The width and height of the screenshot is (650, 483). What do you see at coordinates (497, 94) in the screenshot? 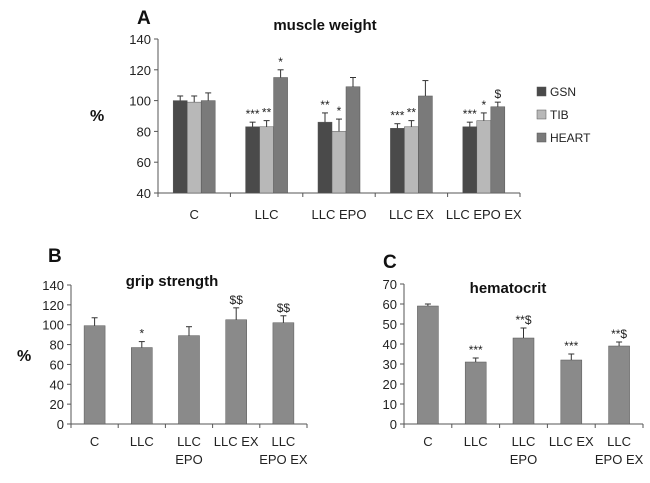
I see `significance-label-A: $` at bounding box center [497, 94].